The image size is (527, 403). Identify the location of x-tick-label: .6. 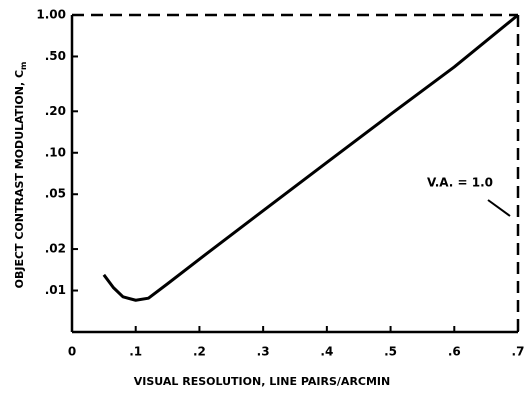
(454, 352).